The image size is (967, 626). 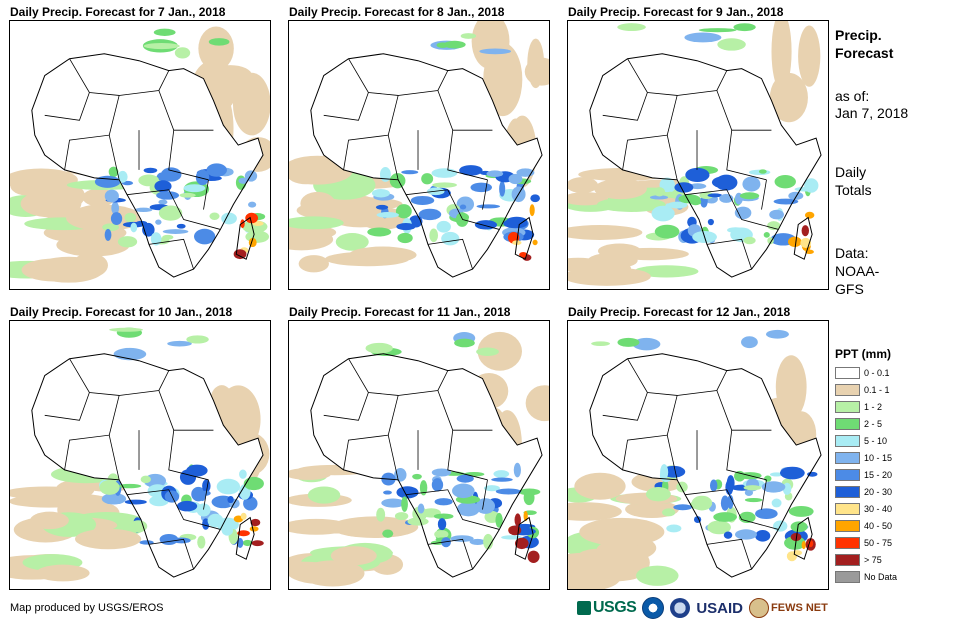 I want to click on panel-title-6: Daily Precip. Forecast for 12 Jan., 2018, so click(x=679, y=312).